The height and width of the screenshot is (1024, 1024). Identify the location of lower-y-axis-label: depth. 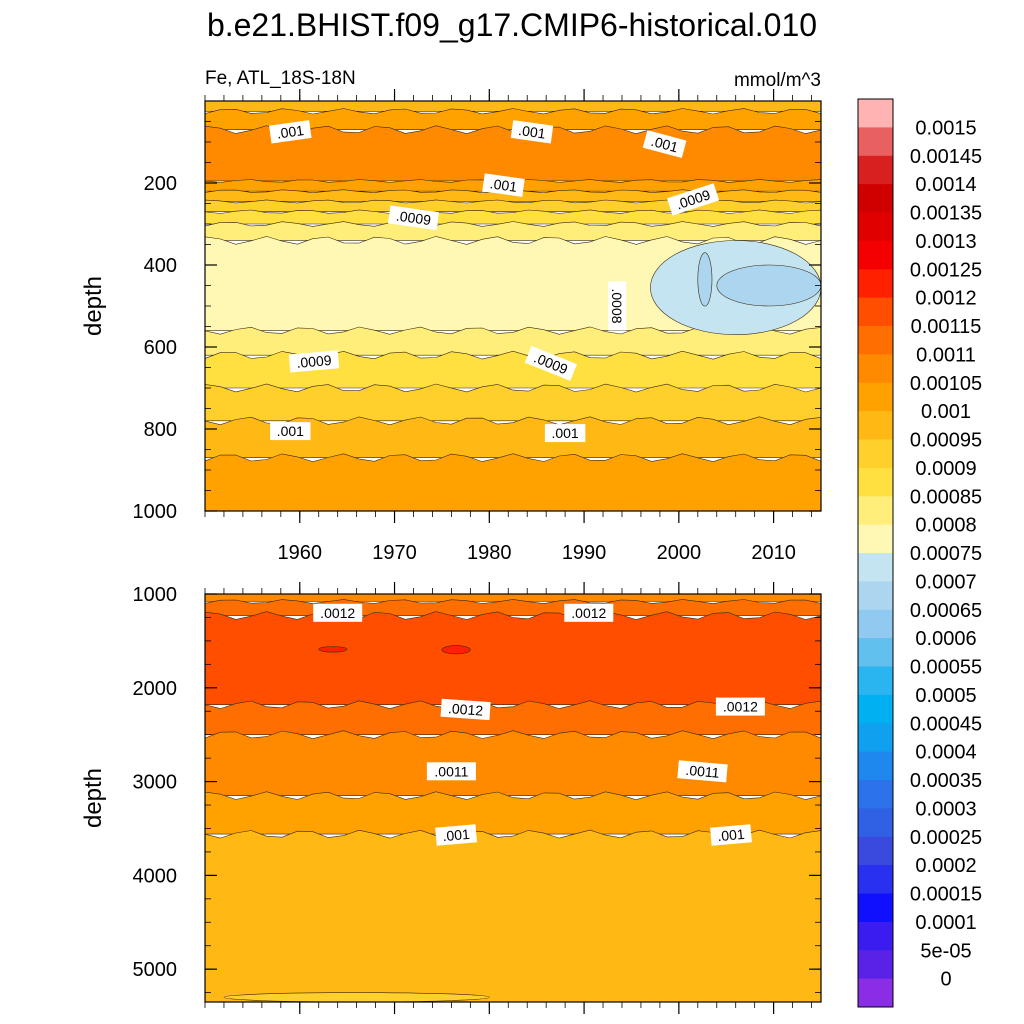
(93, 798).